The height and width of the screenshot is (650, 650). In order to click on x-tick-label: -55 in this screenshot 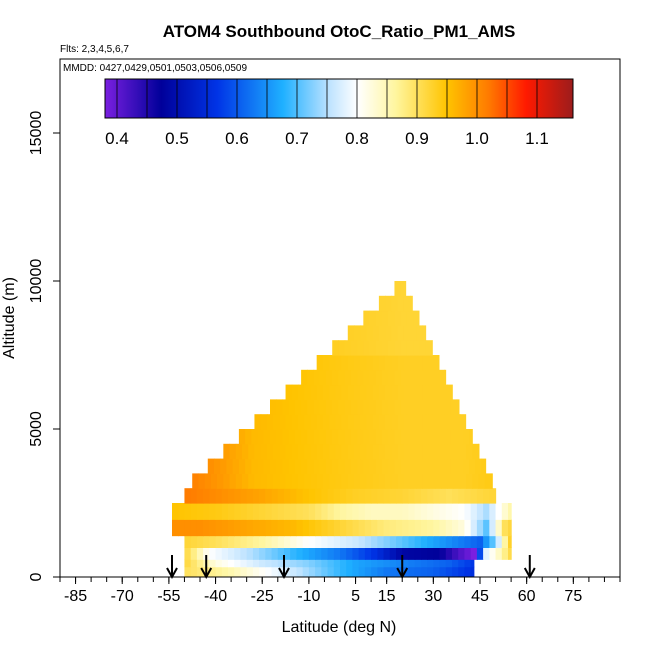, I will do `click(168, 596)`.